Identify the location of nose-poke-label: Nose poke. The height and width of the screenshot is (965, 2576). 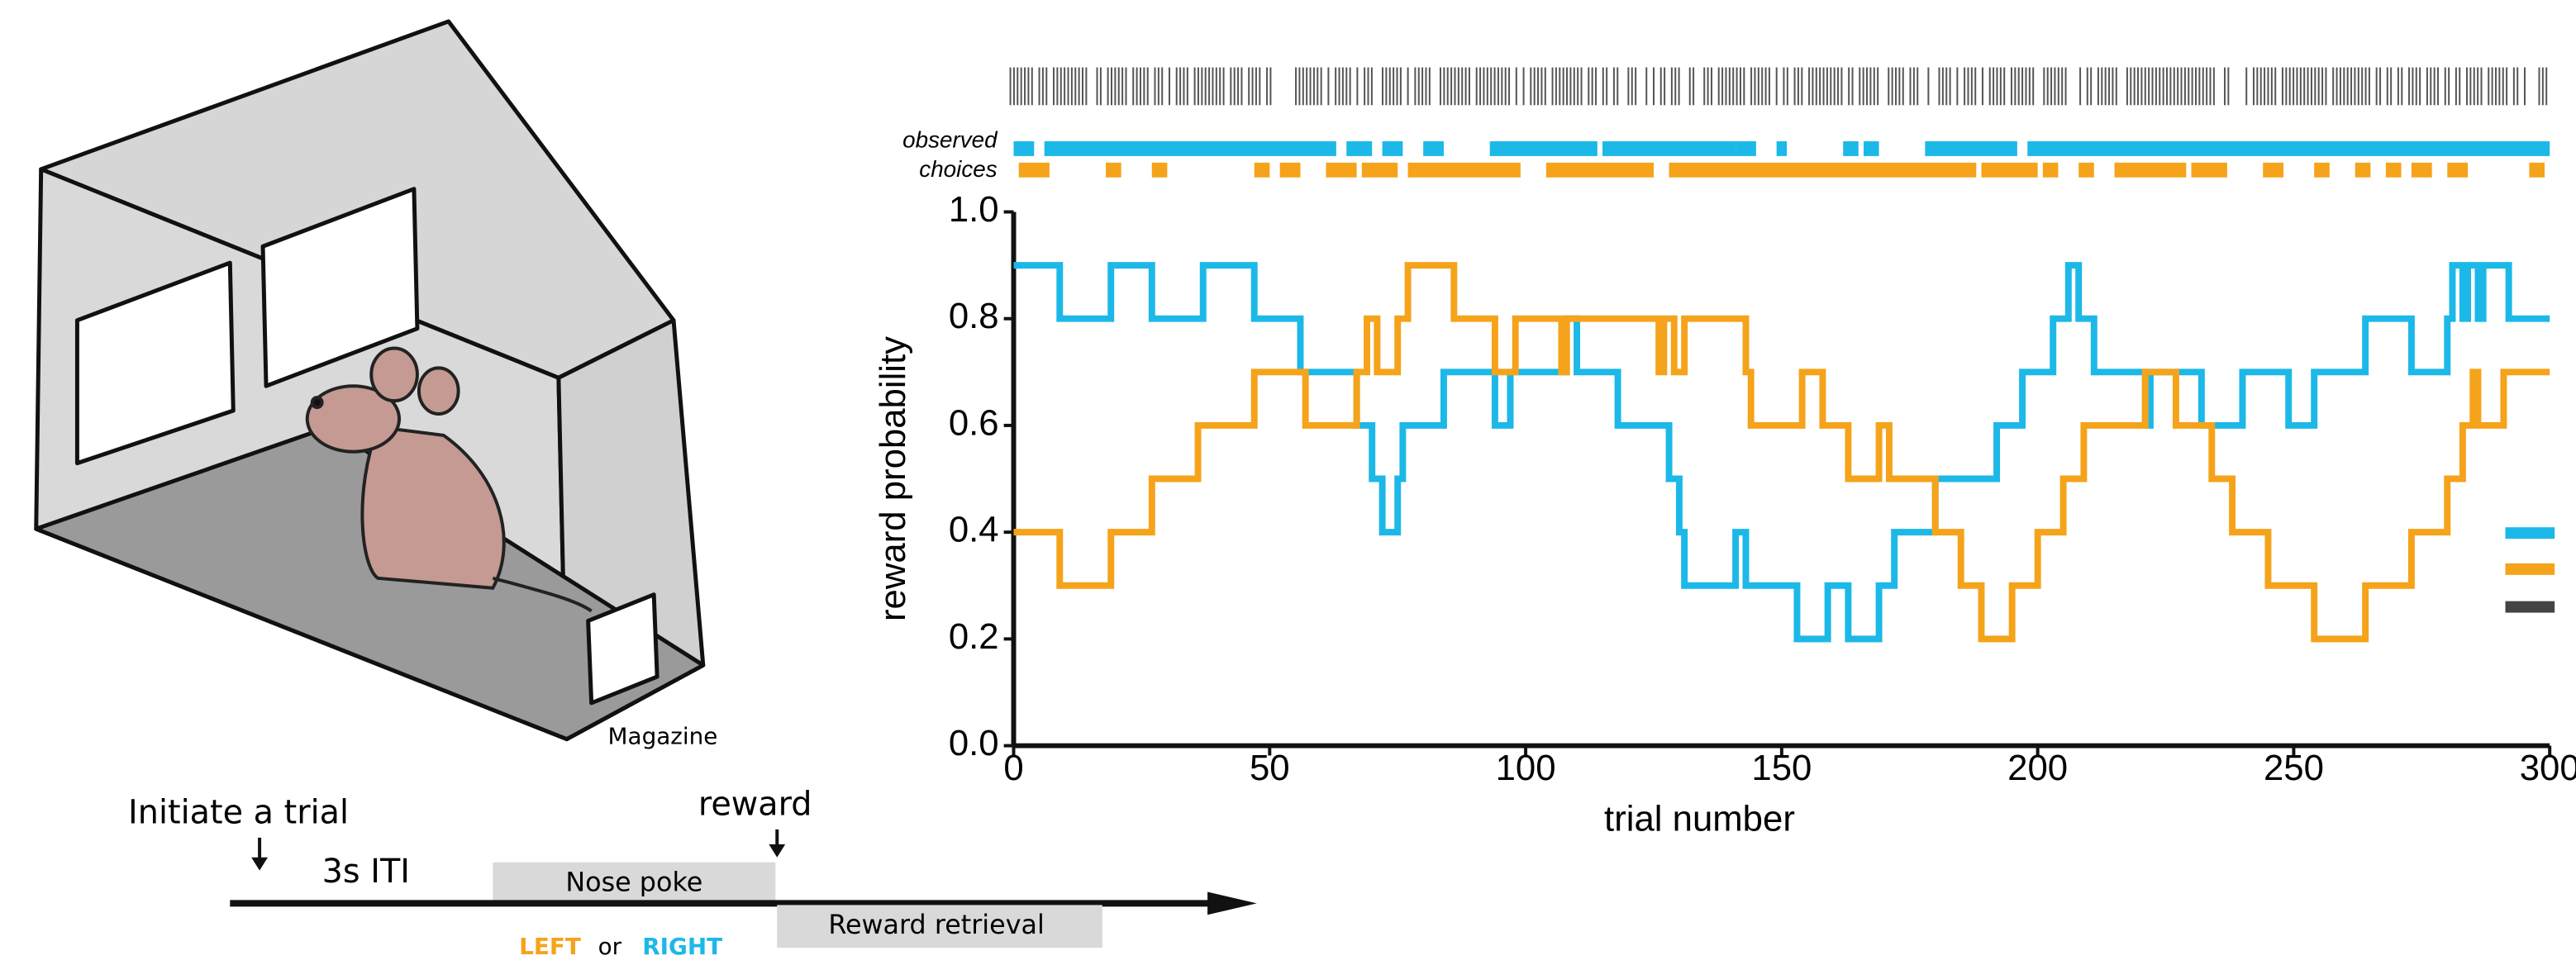
(633, 883).